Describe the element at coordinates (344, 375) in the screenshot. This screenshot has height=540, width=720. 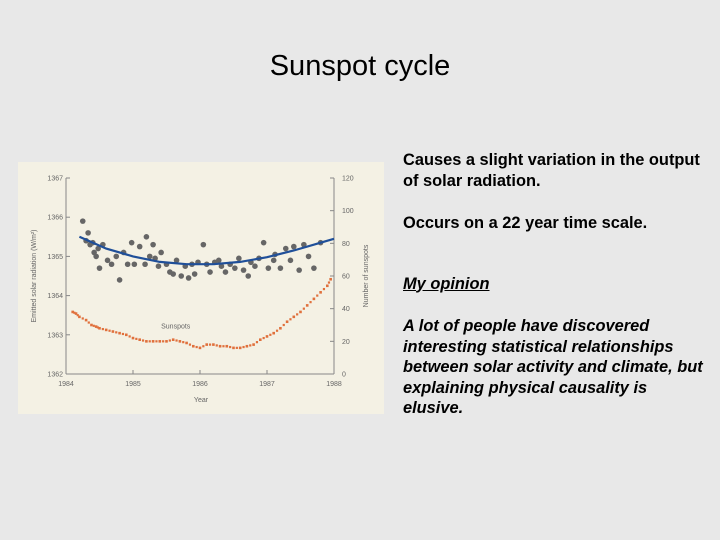
I see `y-right-tick-label: 0` at that location.